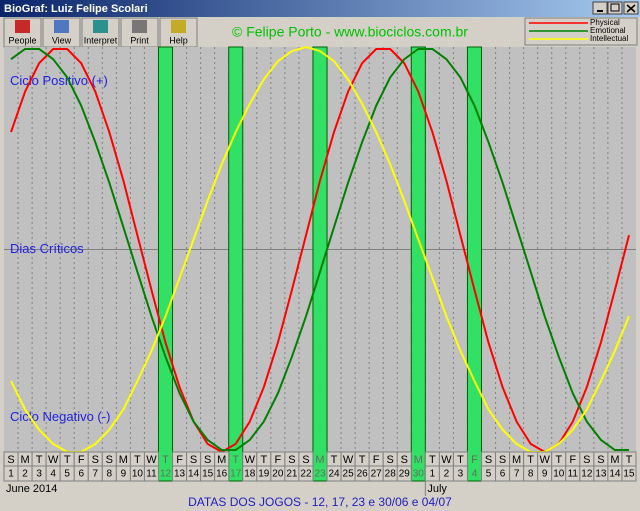 This screenshot has width=640, height=511. What do you see at coordinates (334, 474) in the screenshot?
I see `x-tick-label: 24` at bounding box center [334, 474].